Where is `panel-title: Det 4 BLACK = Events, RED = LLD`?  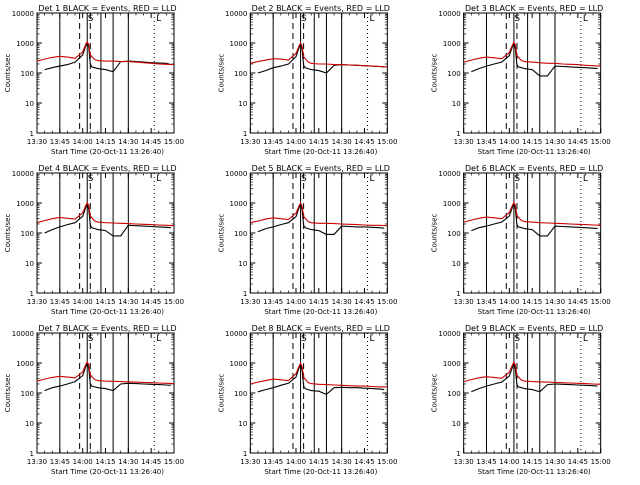
panel-title: Det 4 BLACK = Events, RED = LLD is located at coordinates (107, 168).